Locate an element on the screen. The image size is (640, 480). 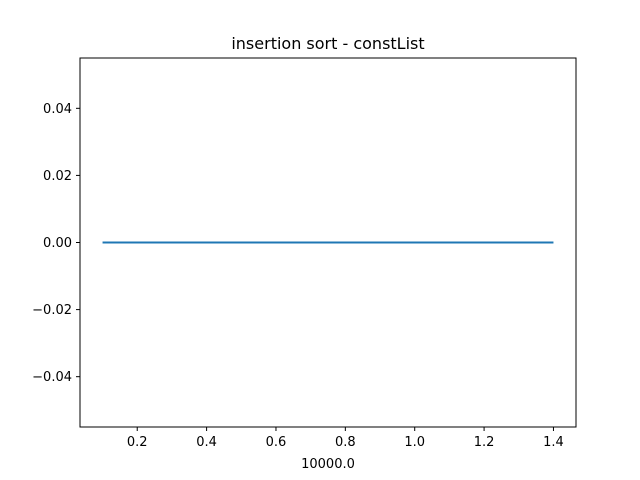
x-tick-label: 0.4 is located at coordinates (206, 442).